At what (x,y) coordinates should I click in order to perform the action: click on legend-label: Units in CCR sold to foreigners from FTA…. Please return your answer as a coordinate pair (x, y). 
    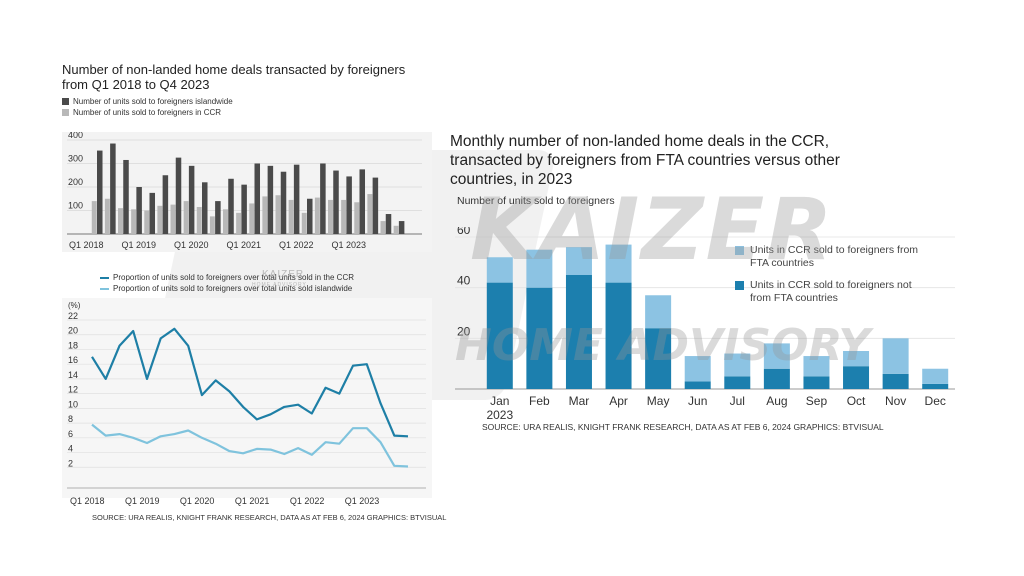
    Looking at the image, I should click on (834, 256).